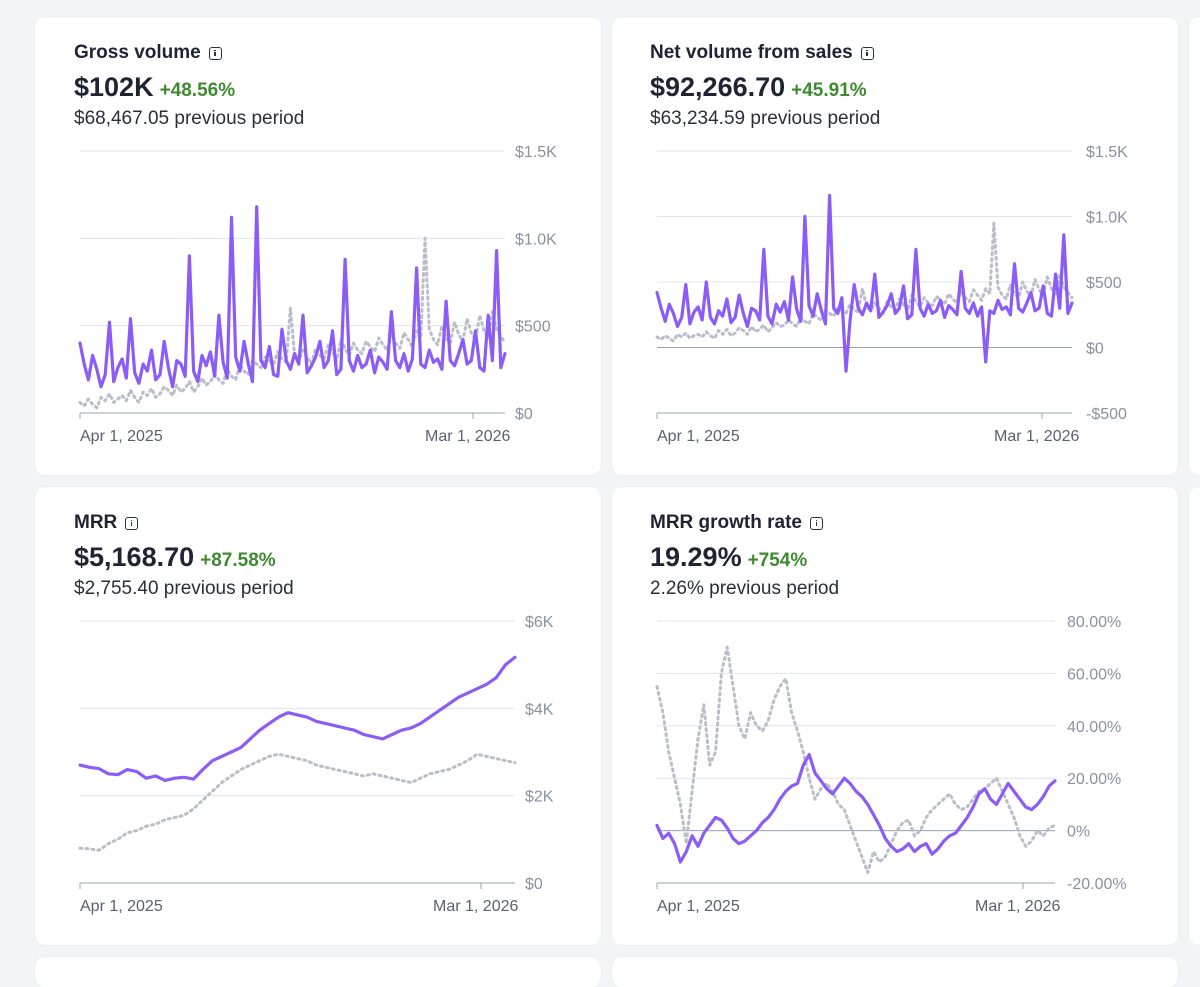 The image size is (1200, 987). I want to click on y-tick-label: -20.00%, so click(1097, 884).